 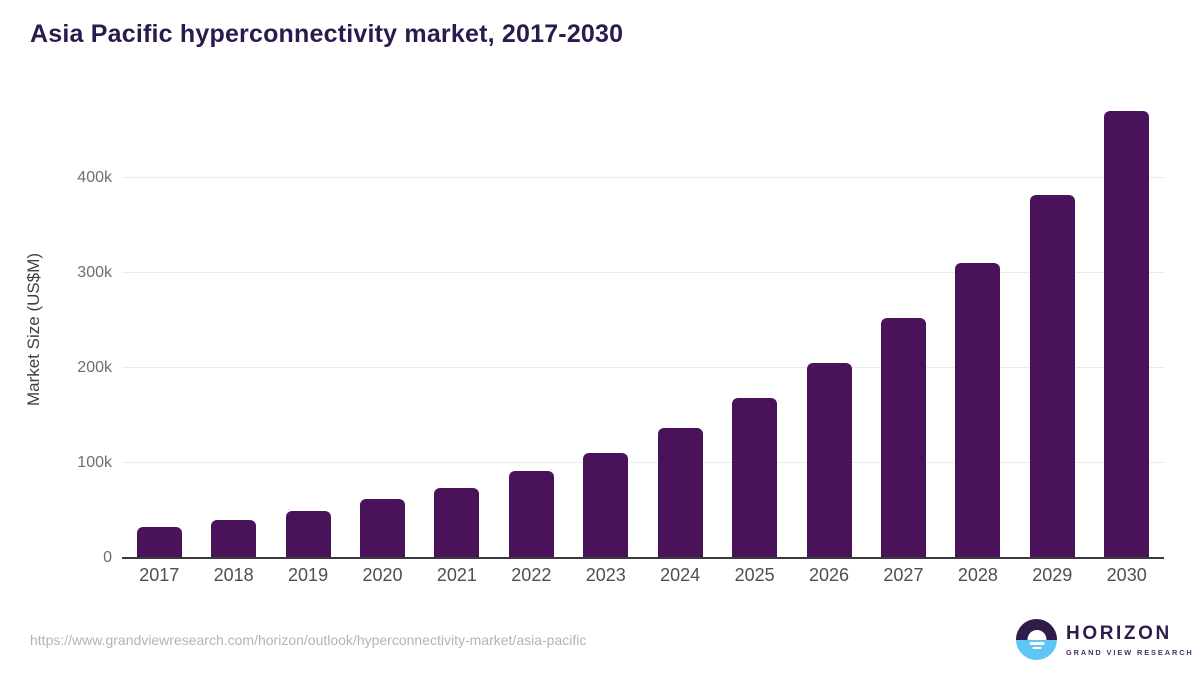 I want to click on x-tick-label-2028: 2028, so click(x=977, y=575).